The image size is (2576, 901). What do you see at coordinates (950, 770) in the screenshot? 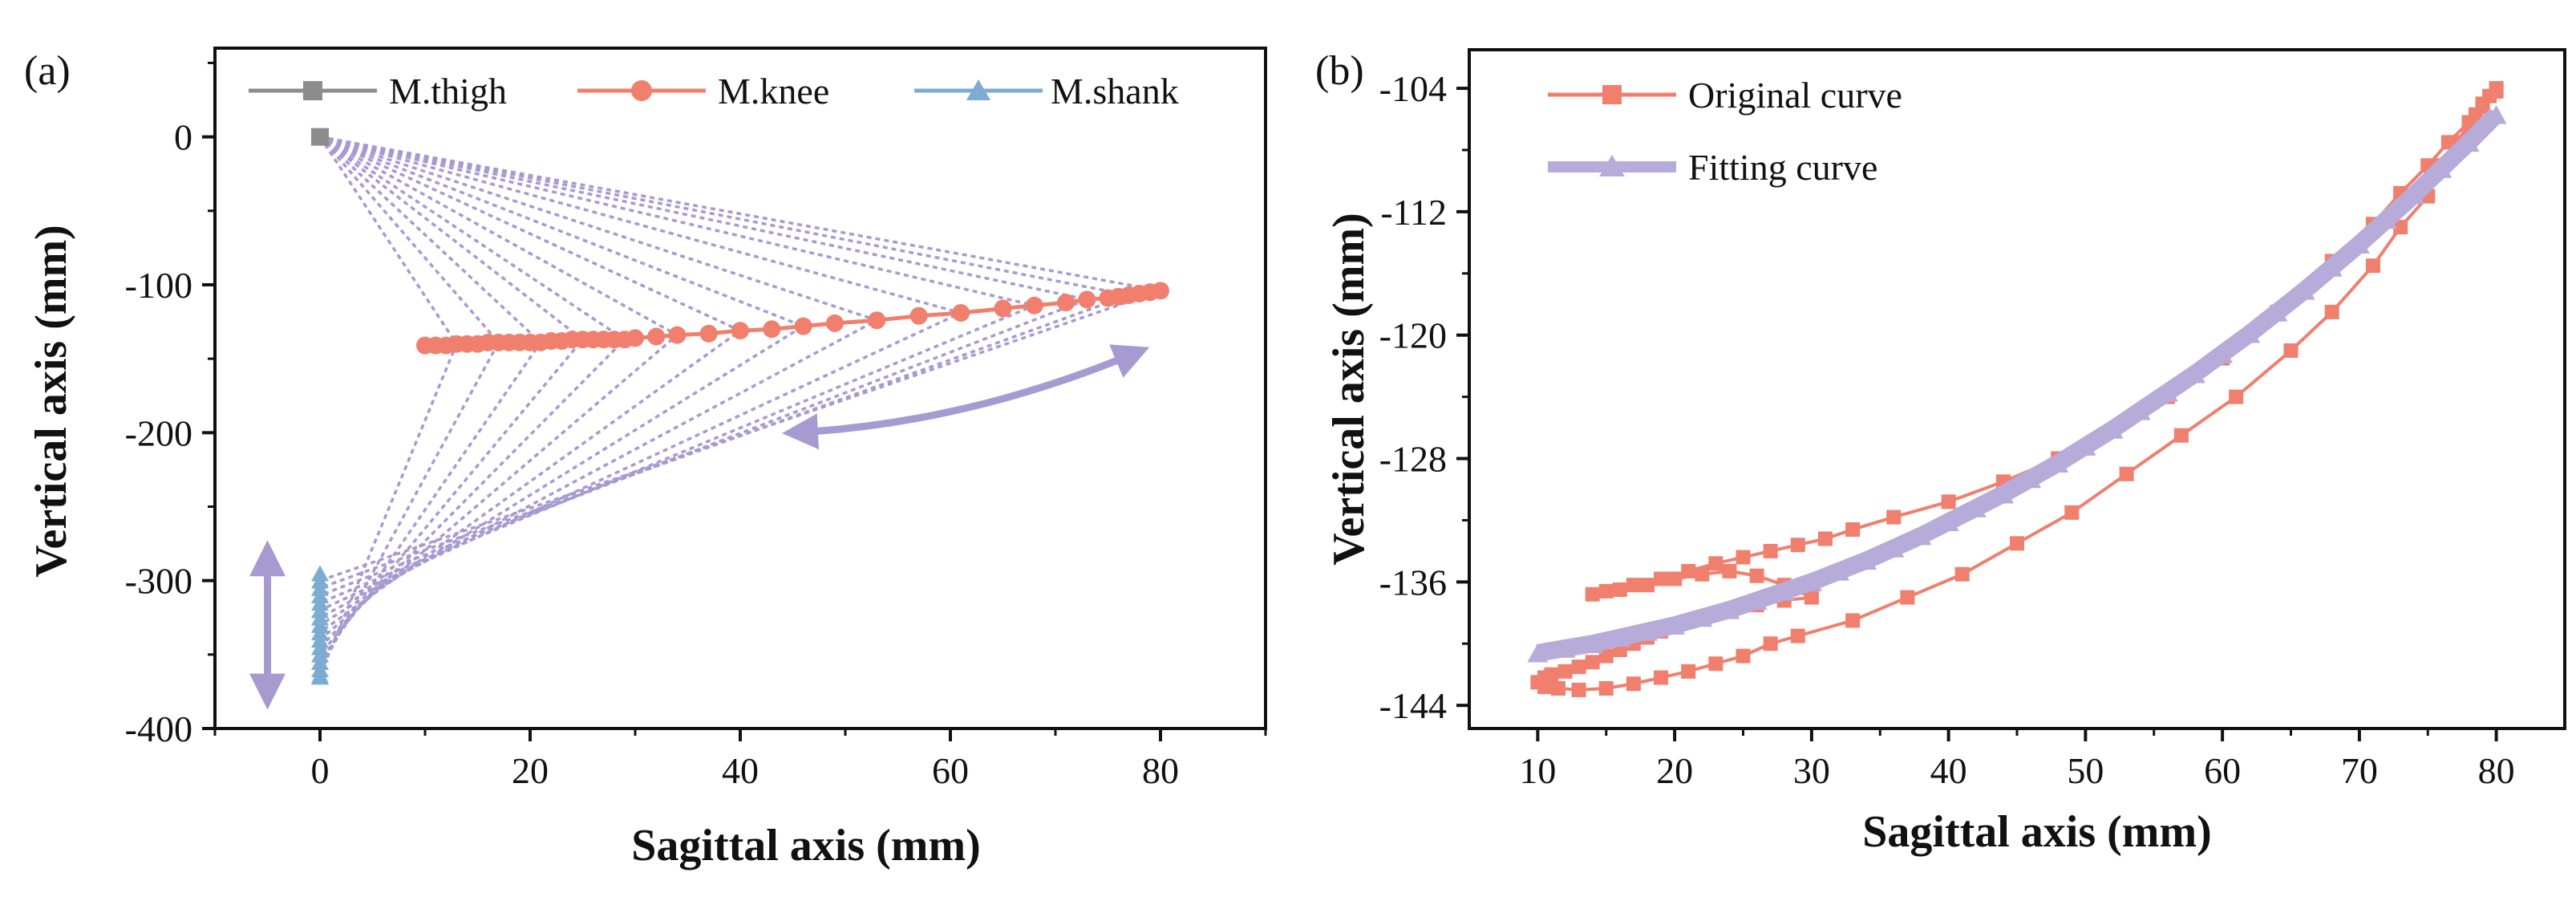
I see `panel-a-xtick-label: 60` at bounding box center [950, 770].